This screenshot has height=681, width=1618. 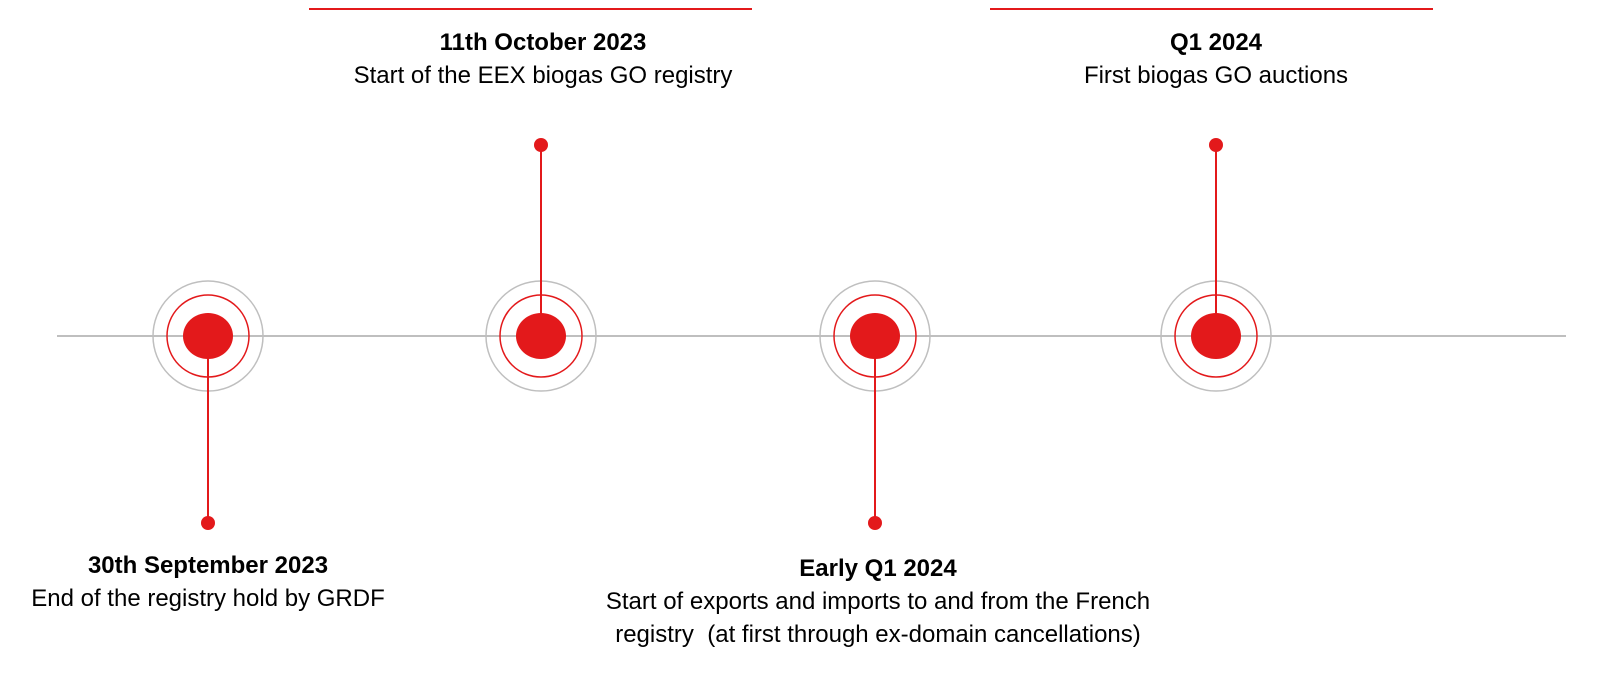 I want to click on event-date: 30th September 2023, so click(x=208, y=565).